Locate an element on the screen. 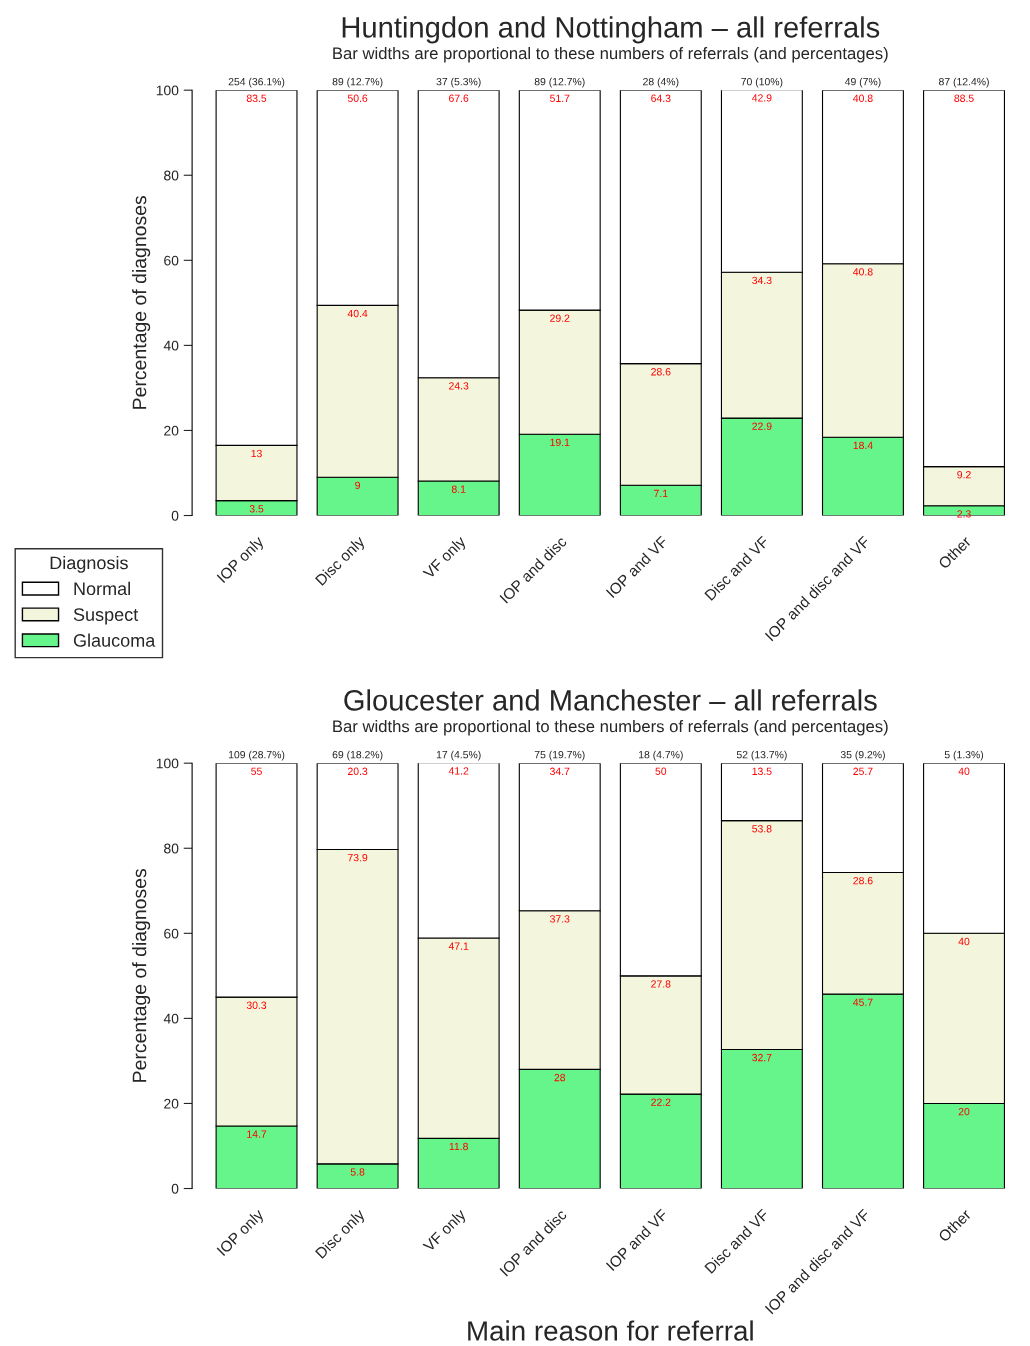  data-label: 13 is located at coordinates (256, 453).